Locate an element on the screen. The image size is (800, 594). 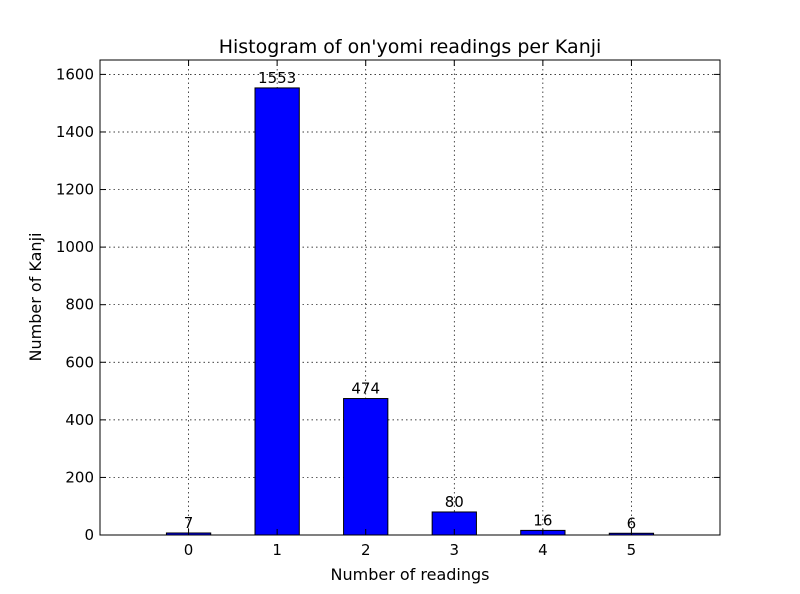
data-label-2: 474 is located at coordinates (365, 389).